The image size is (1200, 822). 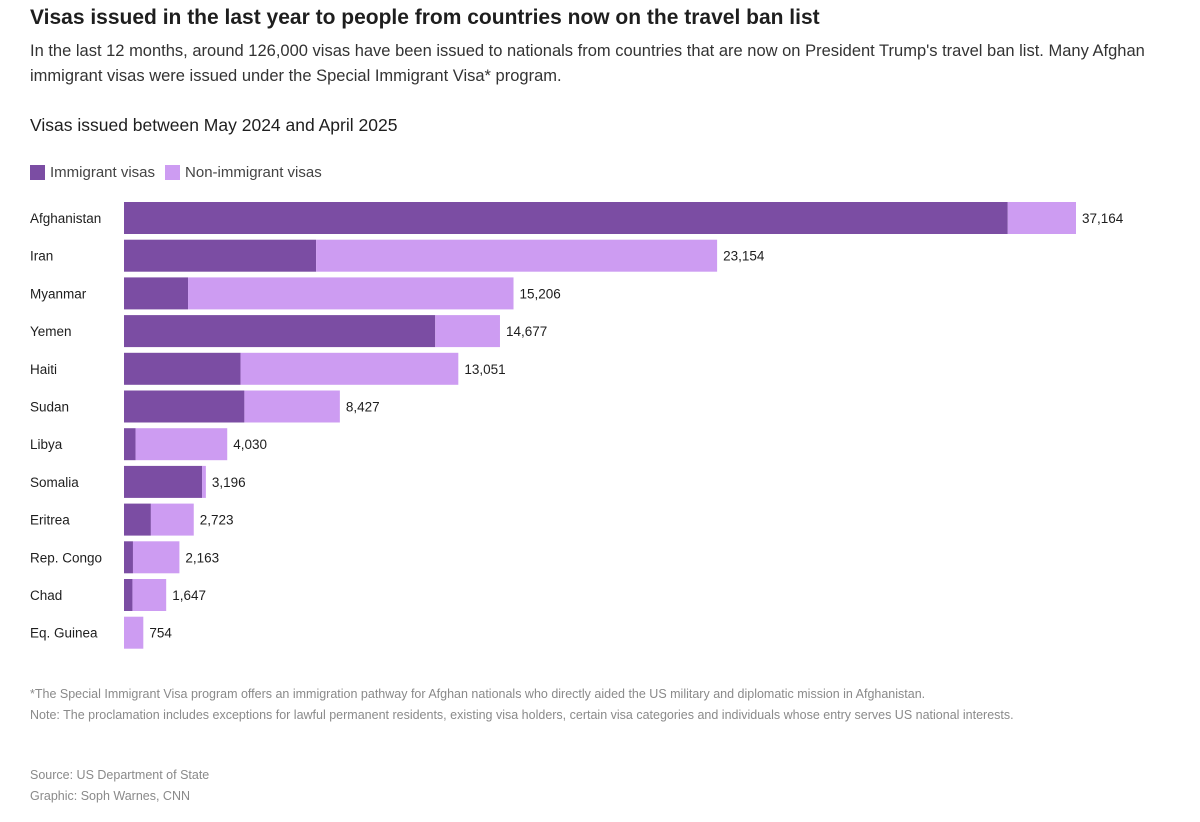 I want to click on total-label-afghanistan: 37,164, so click(x=1103, y=218).